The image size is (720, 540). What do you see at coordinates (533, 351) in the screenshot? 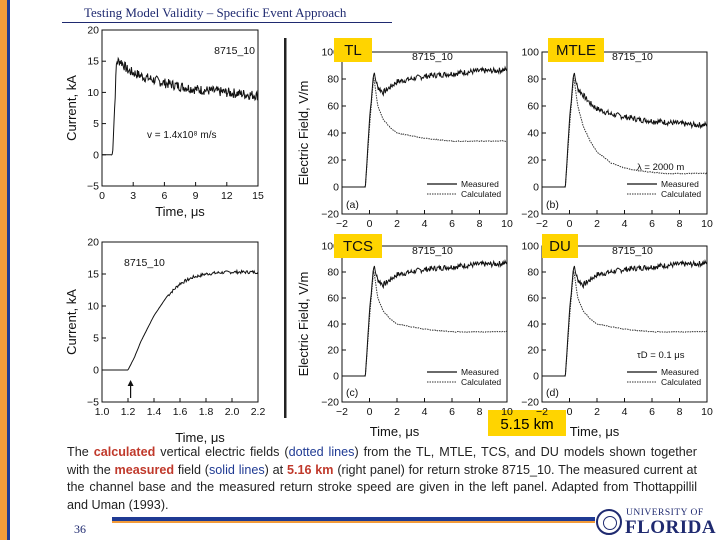
I see `panel-du-ytick-label: 20` at bounding box center [533, 351].